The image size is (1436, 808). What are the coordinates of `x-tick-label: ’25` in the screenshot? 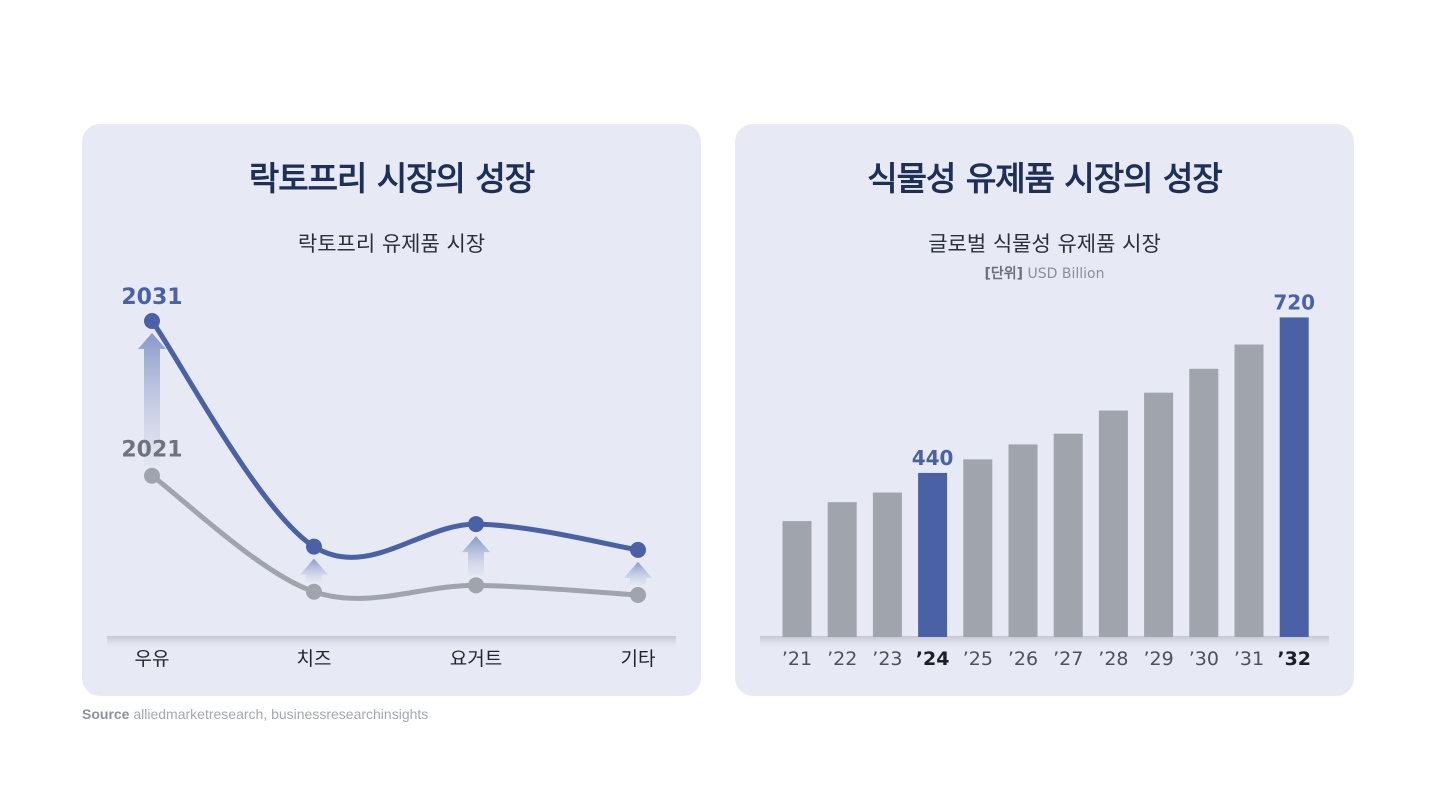 It's located at (978, 659).